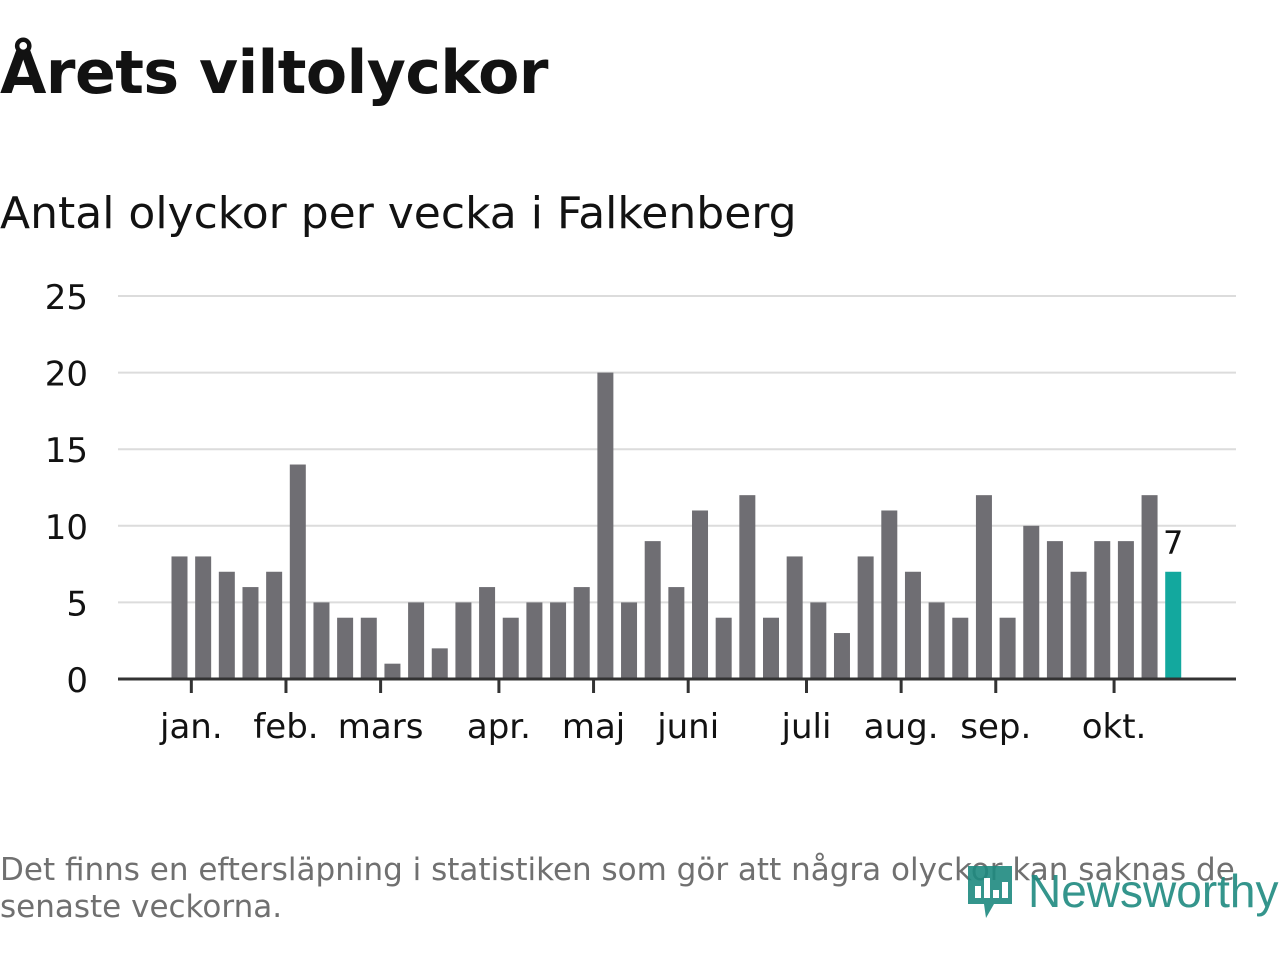 The image size is (1280, 960). Describe the element at coordinates (990, 892) in the screenshot. I see `newsworthy-logo-icon` at that location.